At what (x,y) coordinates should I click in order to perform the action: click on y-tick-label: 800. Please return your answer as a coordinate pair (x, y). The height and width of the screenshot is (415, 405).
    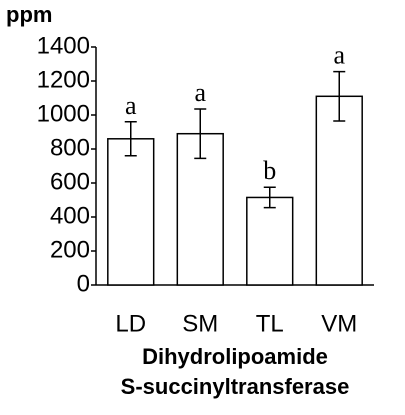
    Looking at the image, I should click on (70, 147).